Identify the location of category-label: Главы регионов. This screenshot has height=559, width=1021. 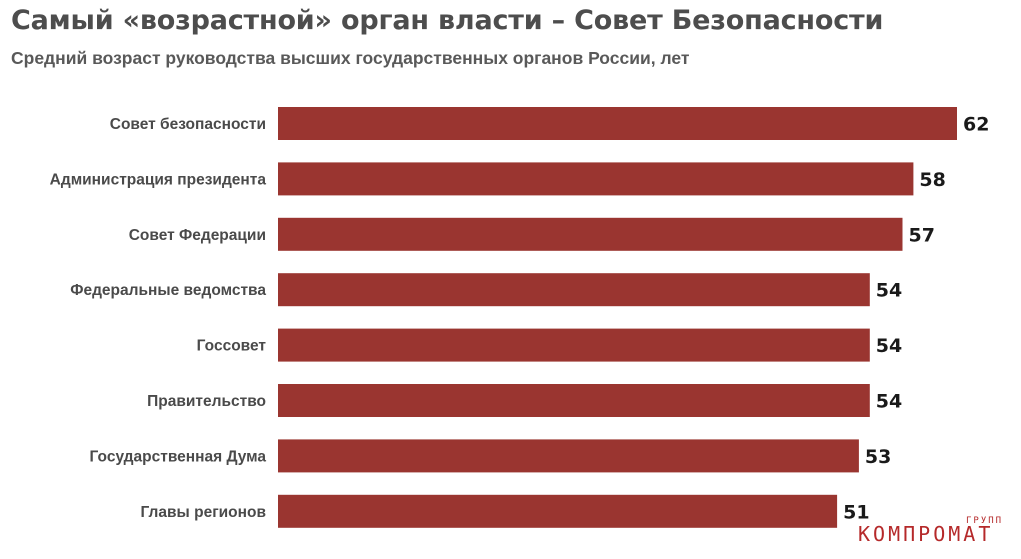
(203, 512).